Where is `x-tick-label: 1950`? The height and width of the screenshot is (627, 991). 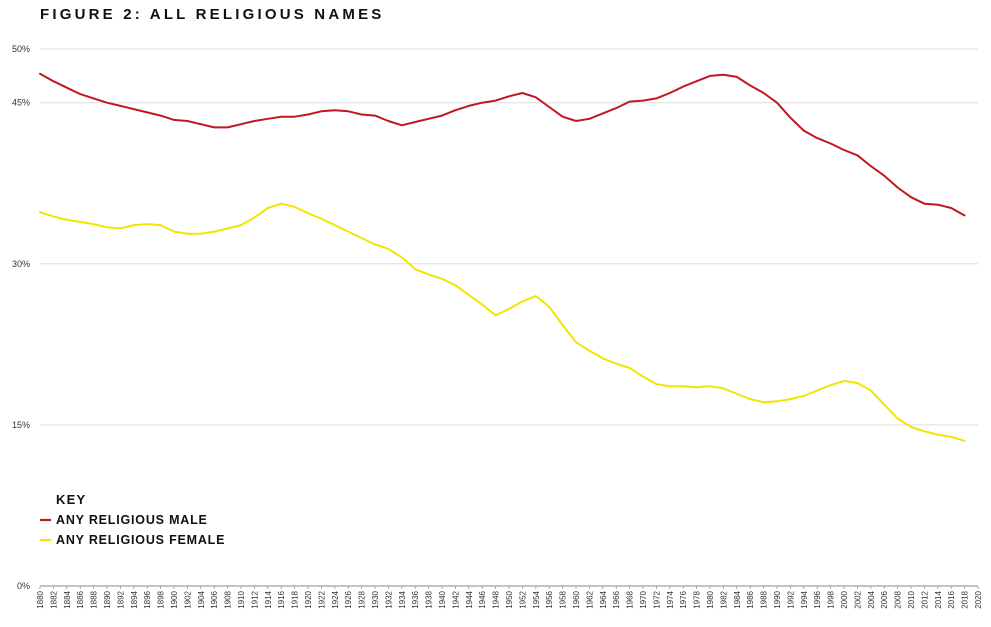
x-tick-label: 1950 is located at coordinates (509, 599).